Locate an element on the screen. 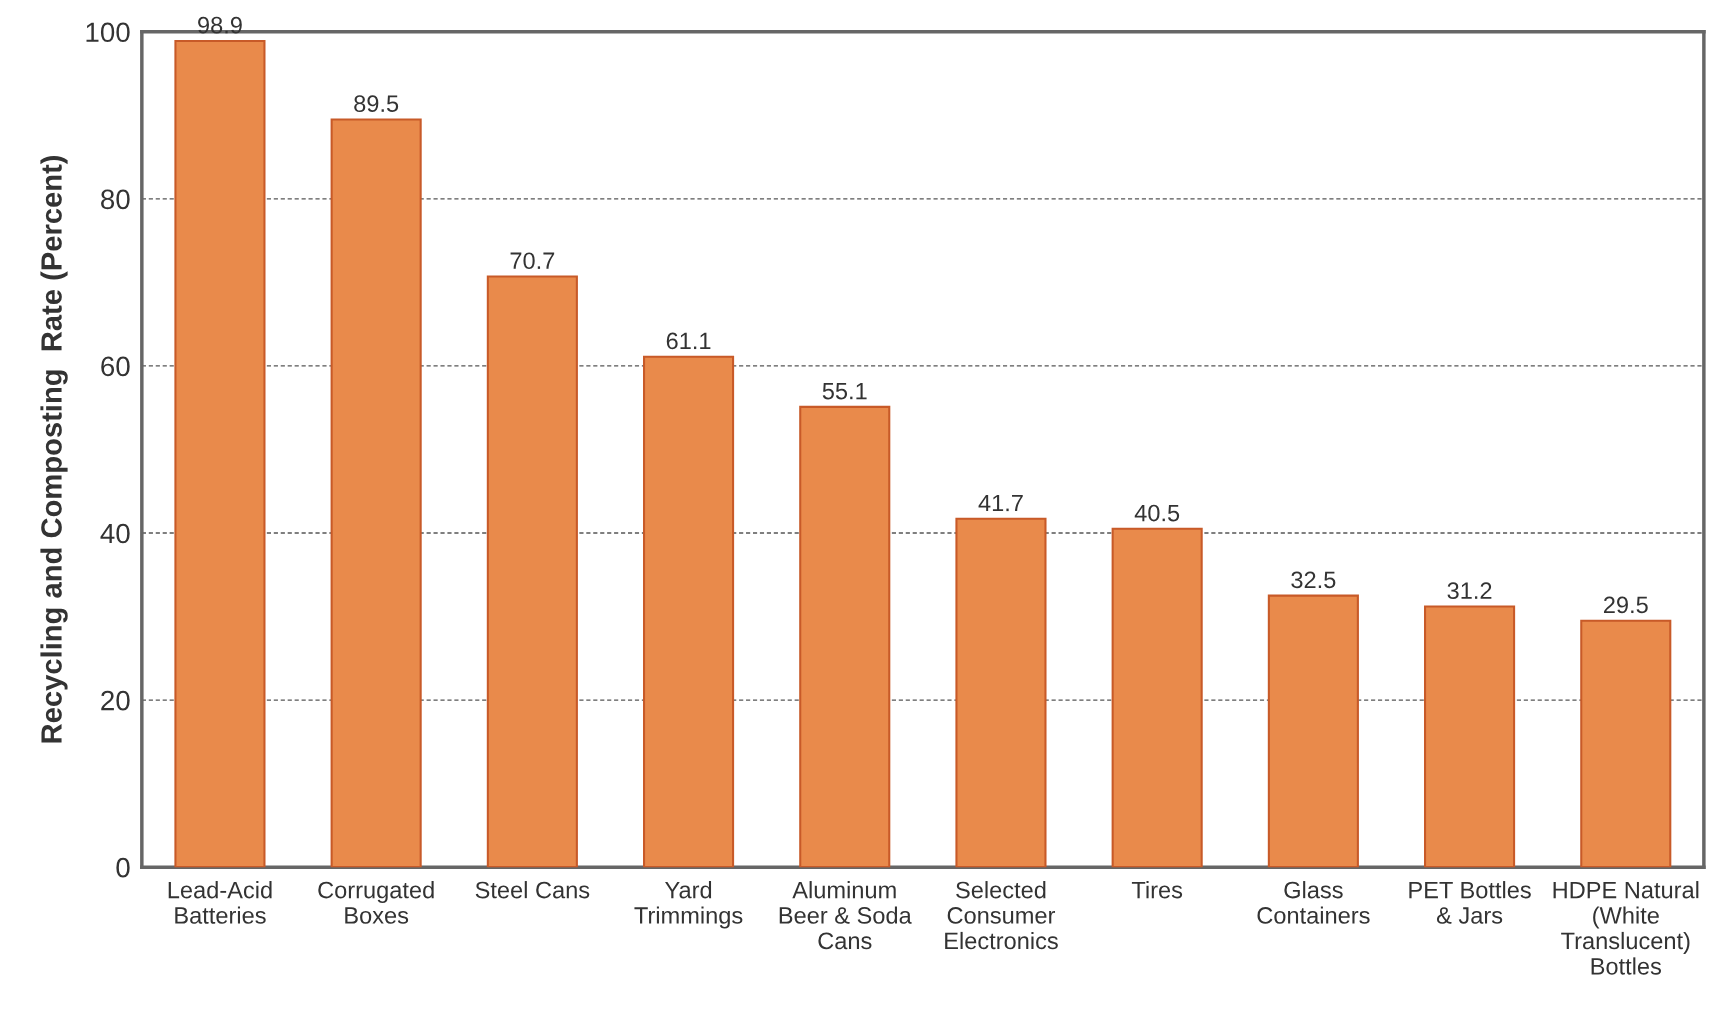  x-tick-label: Tires is located at coordinates (1157, 890).